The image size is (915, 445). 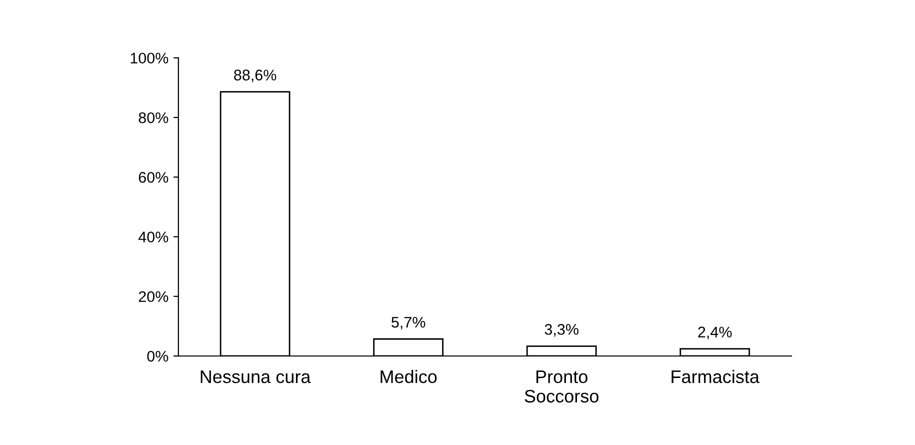 What do you see at coordinates (408, 377) in the screenshot?
I see `x-tick-label: Medico` at bounding box center [408, 377].